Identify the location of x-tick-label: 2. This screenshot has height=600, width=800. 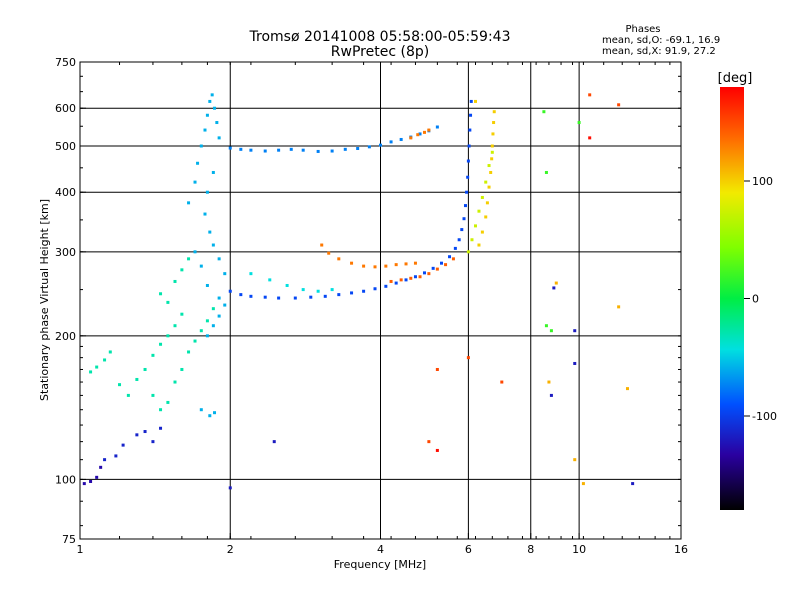
(230, 549).